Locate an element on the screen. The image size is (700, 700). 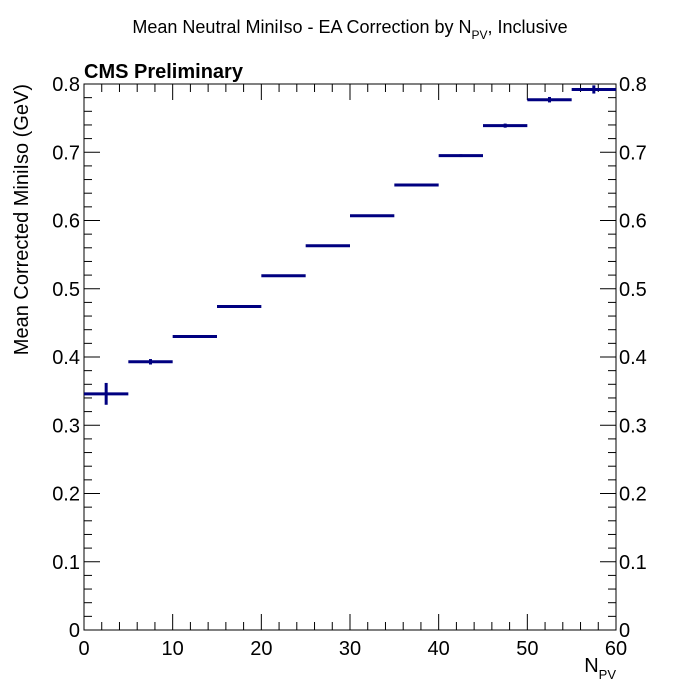
y-tick-label-right: 0.3 is located at coordinates (633, 426).